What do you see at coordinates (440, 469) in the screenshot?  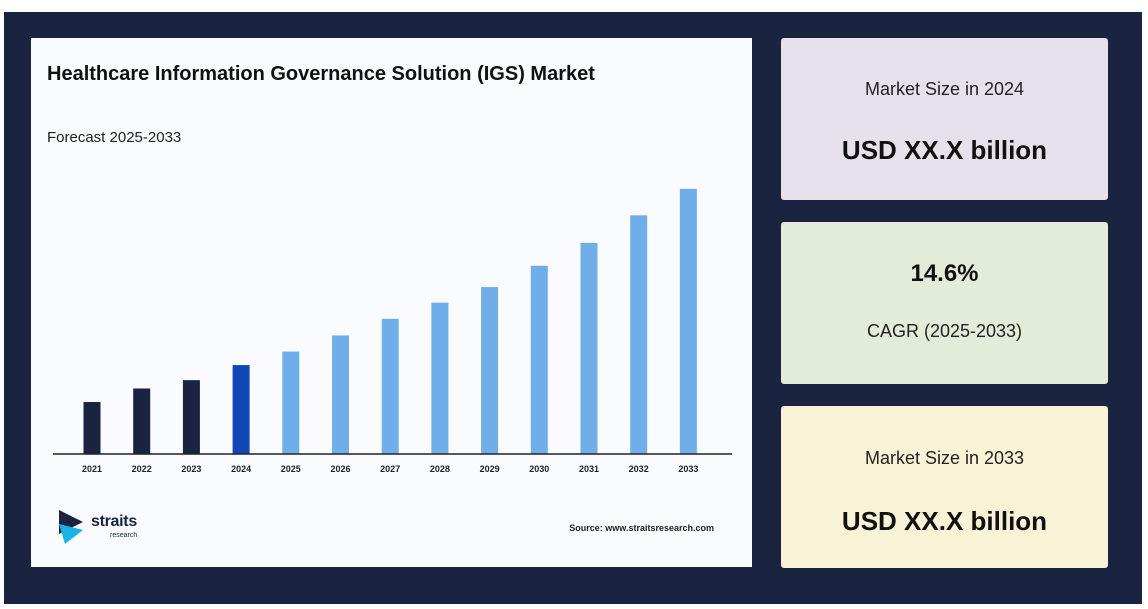 I see `x-tick-label: 2028` at bounding box center [440, 469].